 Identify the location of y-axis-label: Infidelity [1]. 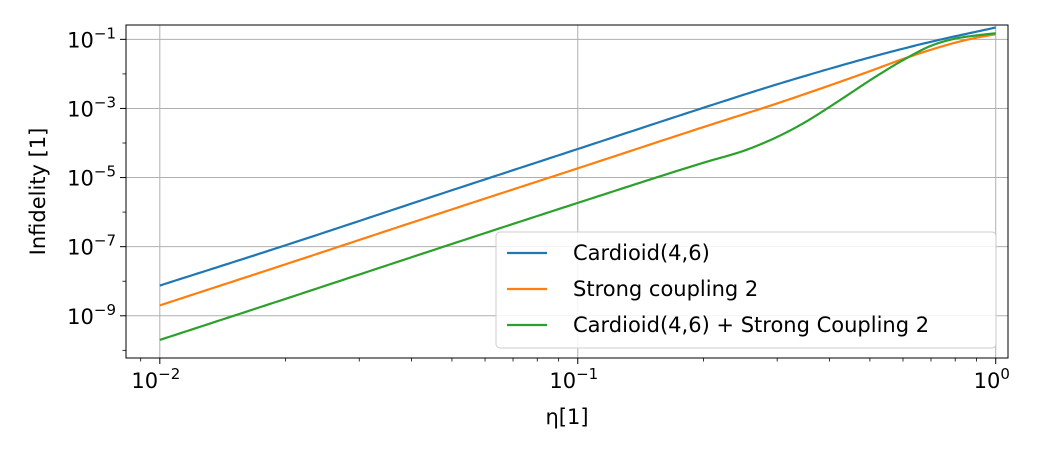
(38, 192).